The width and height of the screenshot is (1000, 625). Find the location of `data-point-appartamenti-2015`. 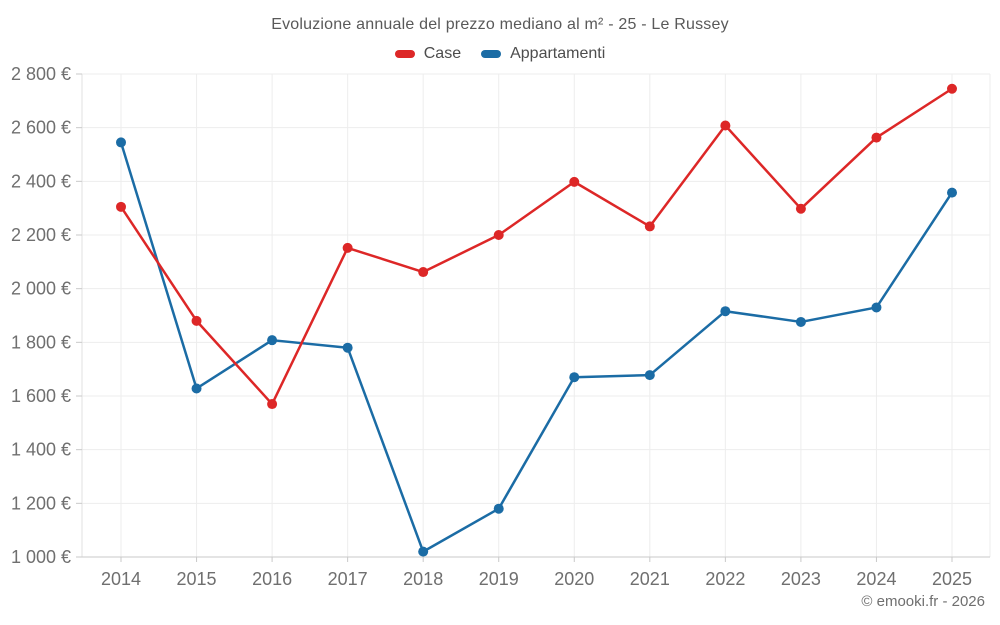

data-point-appartamenti-2015 is located at coordinates (196, 388).